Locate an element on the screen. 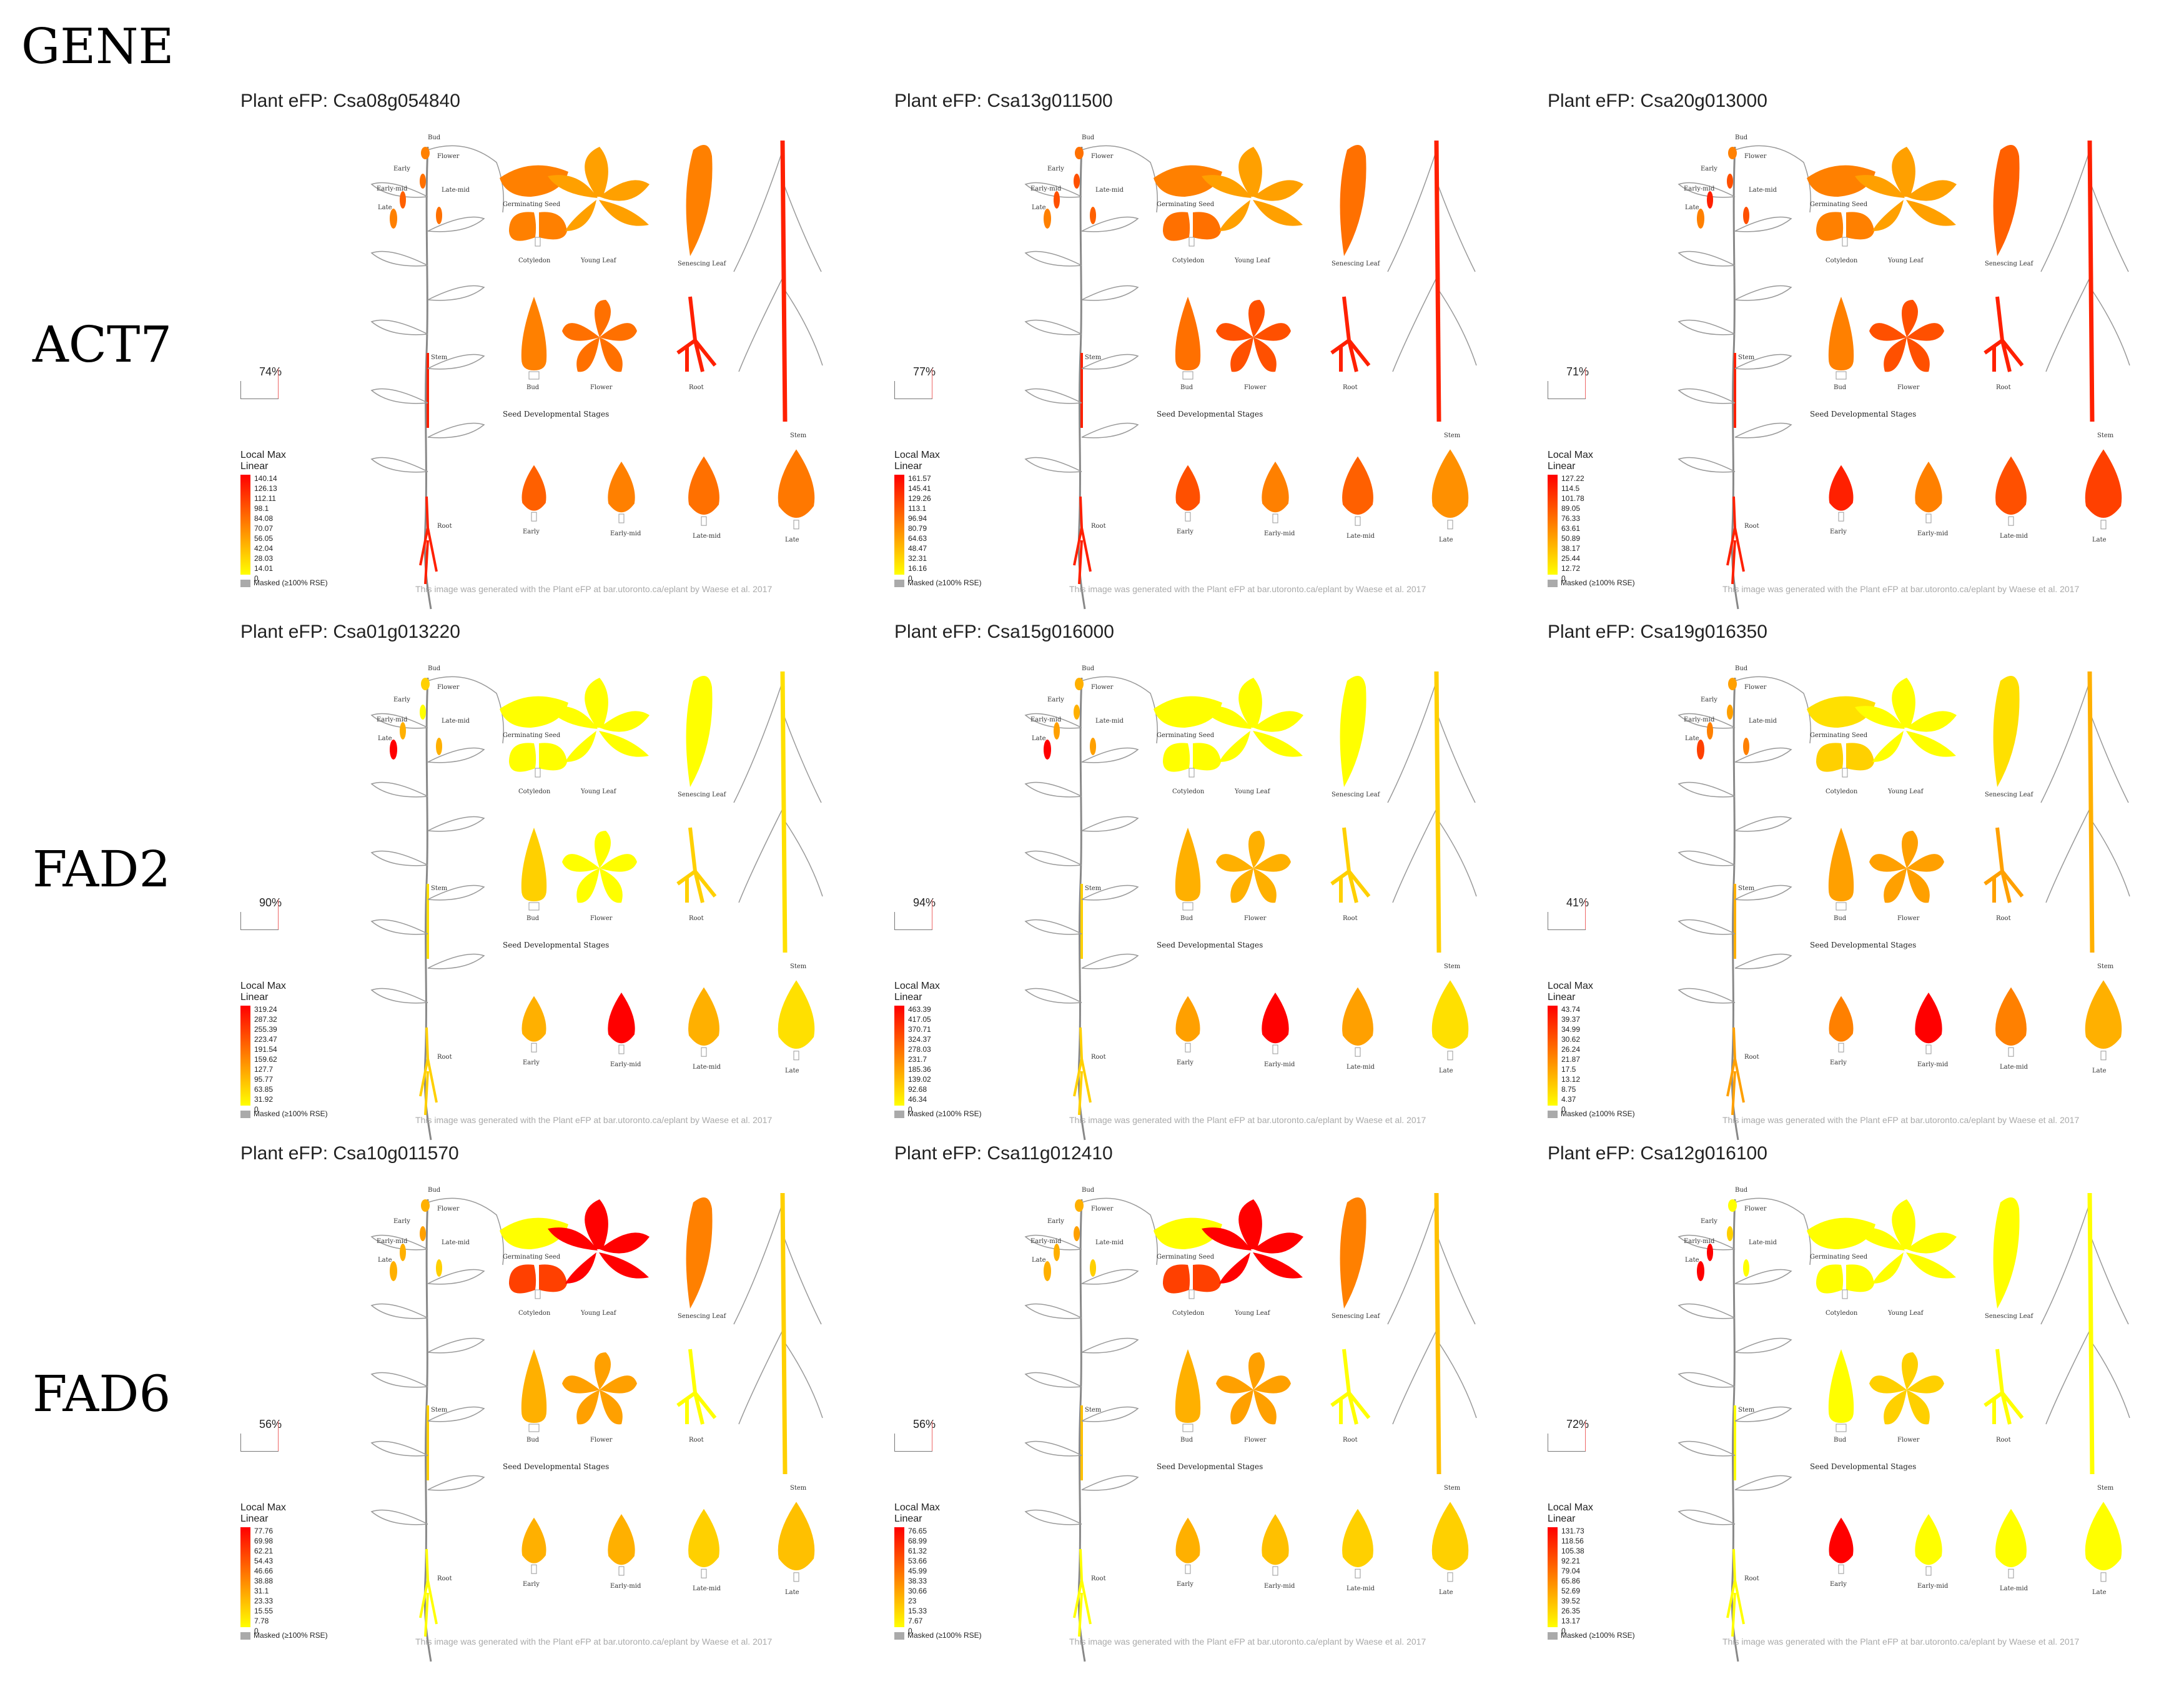  legend-masked: Masked (≥100% RSE) is located at coordinates (1592, 1635).